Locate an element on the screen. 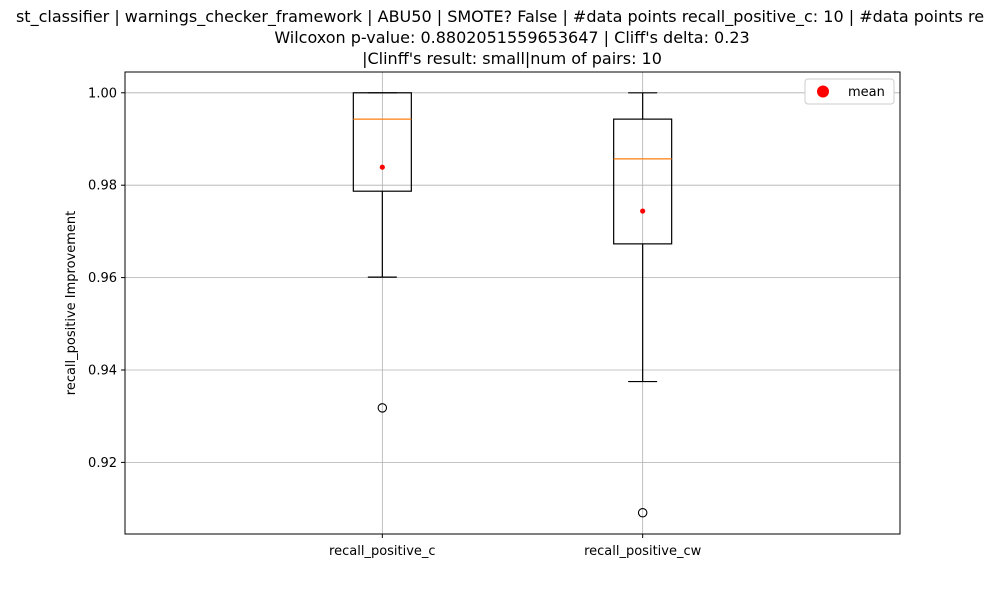 Image resolution: width=1000 pixels, height=600 pixels. y-tick-label: 0.94 is located at coordinates (102, 370).